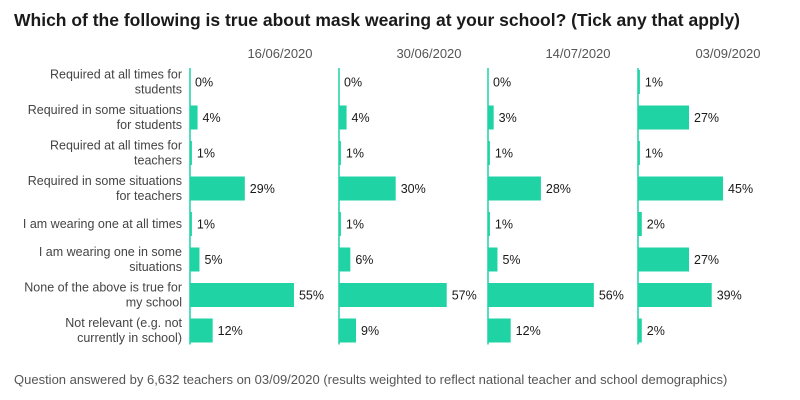 The image size is (800, 400). Describe the element at coordinates (116, 153) in the screenshot. I see `category-label: Required at all times for teachers` at that location.